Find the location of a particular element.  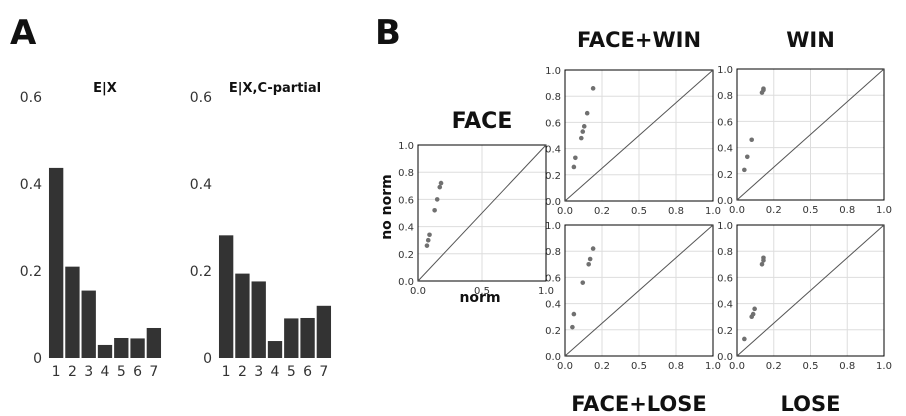

x-tick-label: 2 is located at coordinates (72, 372).